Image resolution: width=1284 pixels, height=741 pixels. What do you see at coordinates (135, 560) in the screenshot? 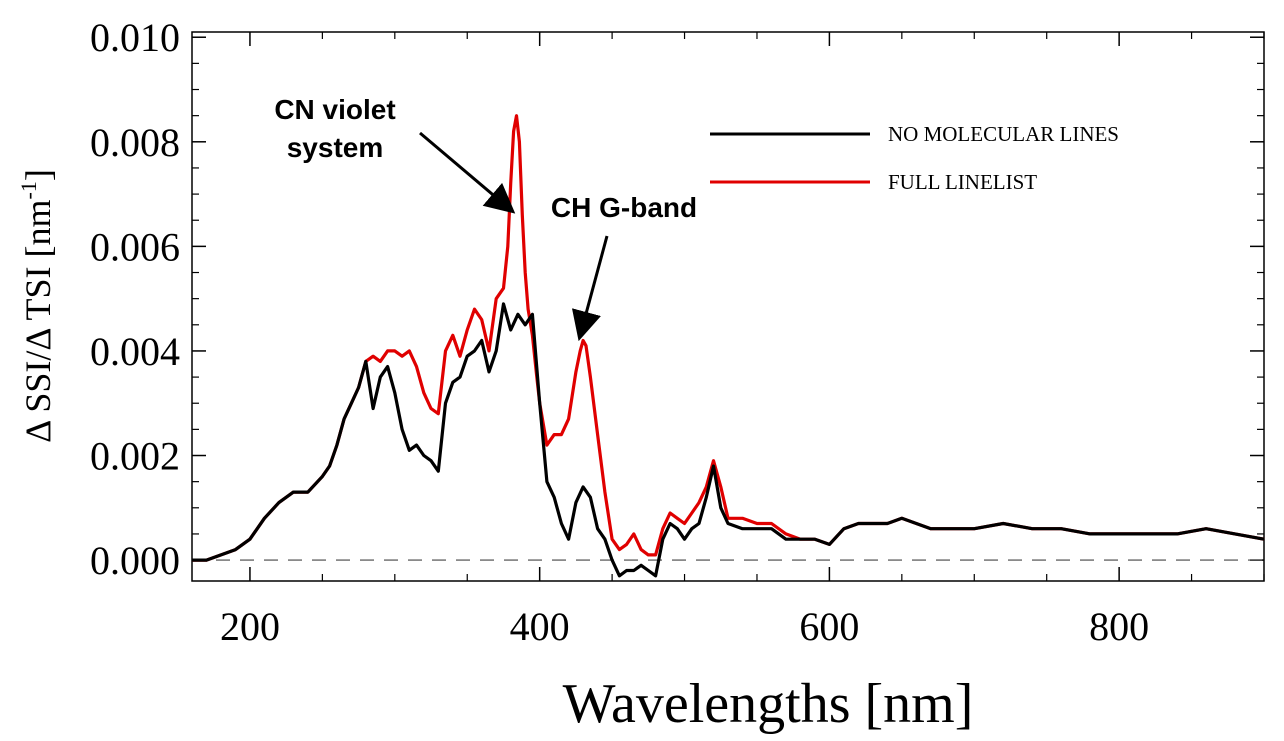
I see `y-tick-label: 0.000` at bounding box center [135, 560].